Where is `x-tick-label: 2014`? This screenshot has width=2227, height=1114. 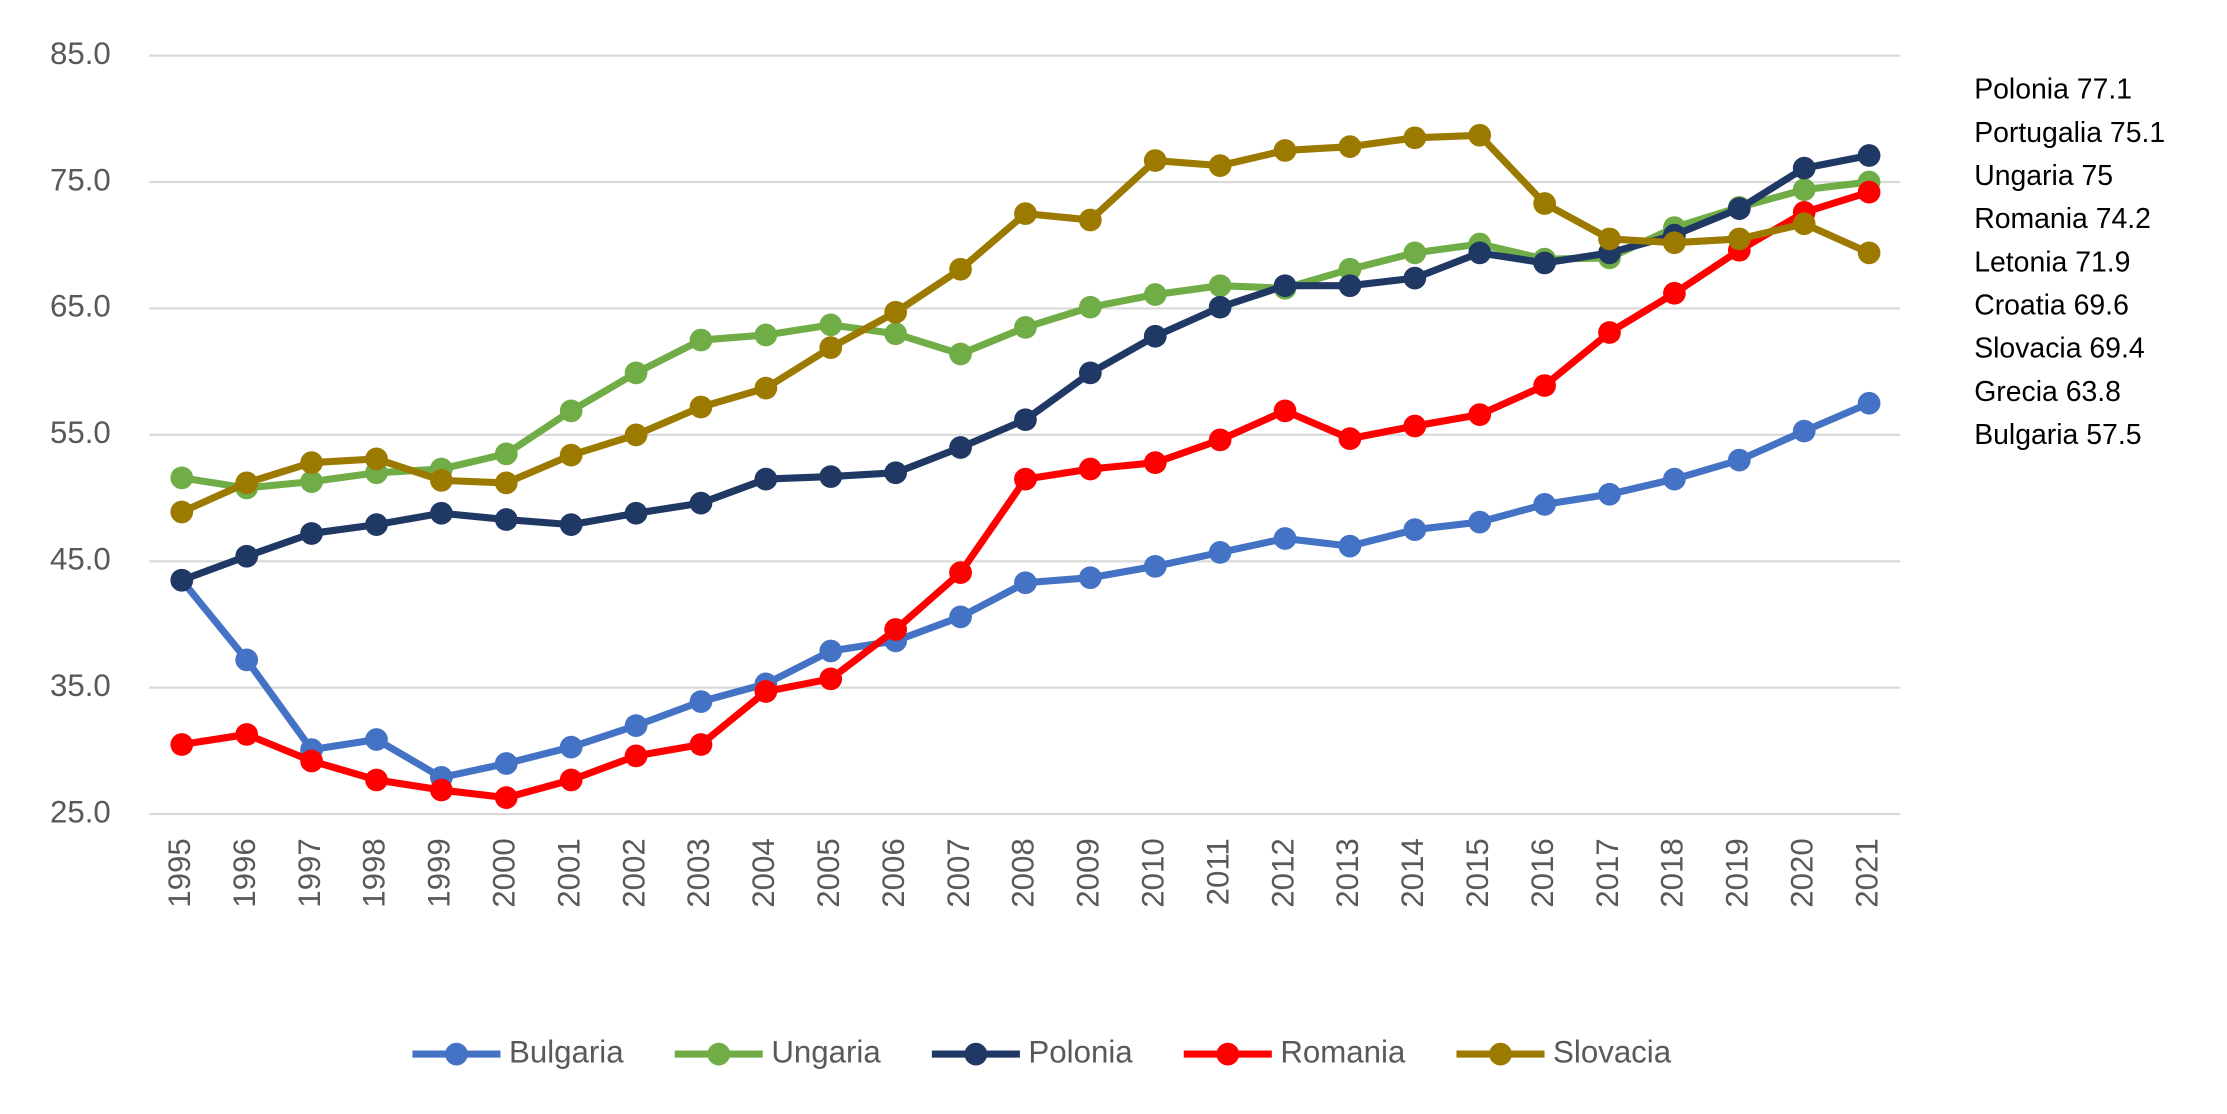 x-tick-label: 2014 is located at coordinates (1412, 872).